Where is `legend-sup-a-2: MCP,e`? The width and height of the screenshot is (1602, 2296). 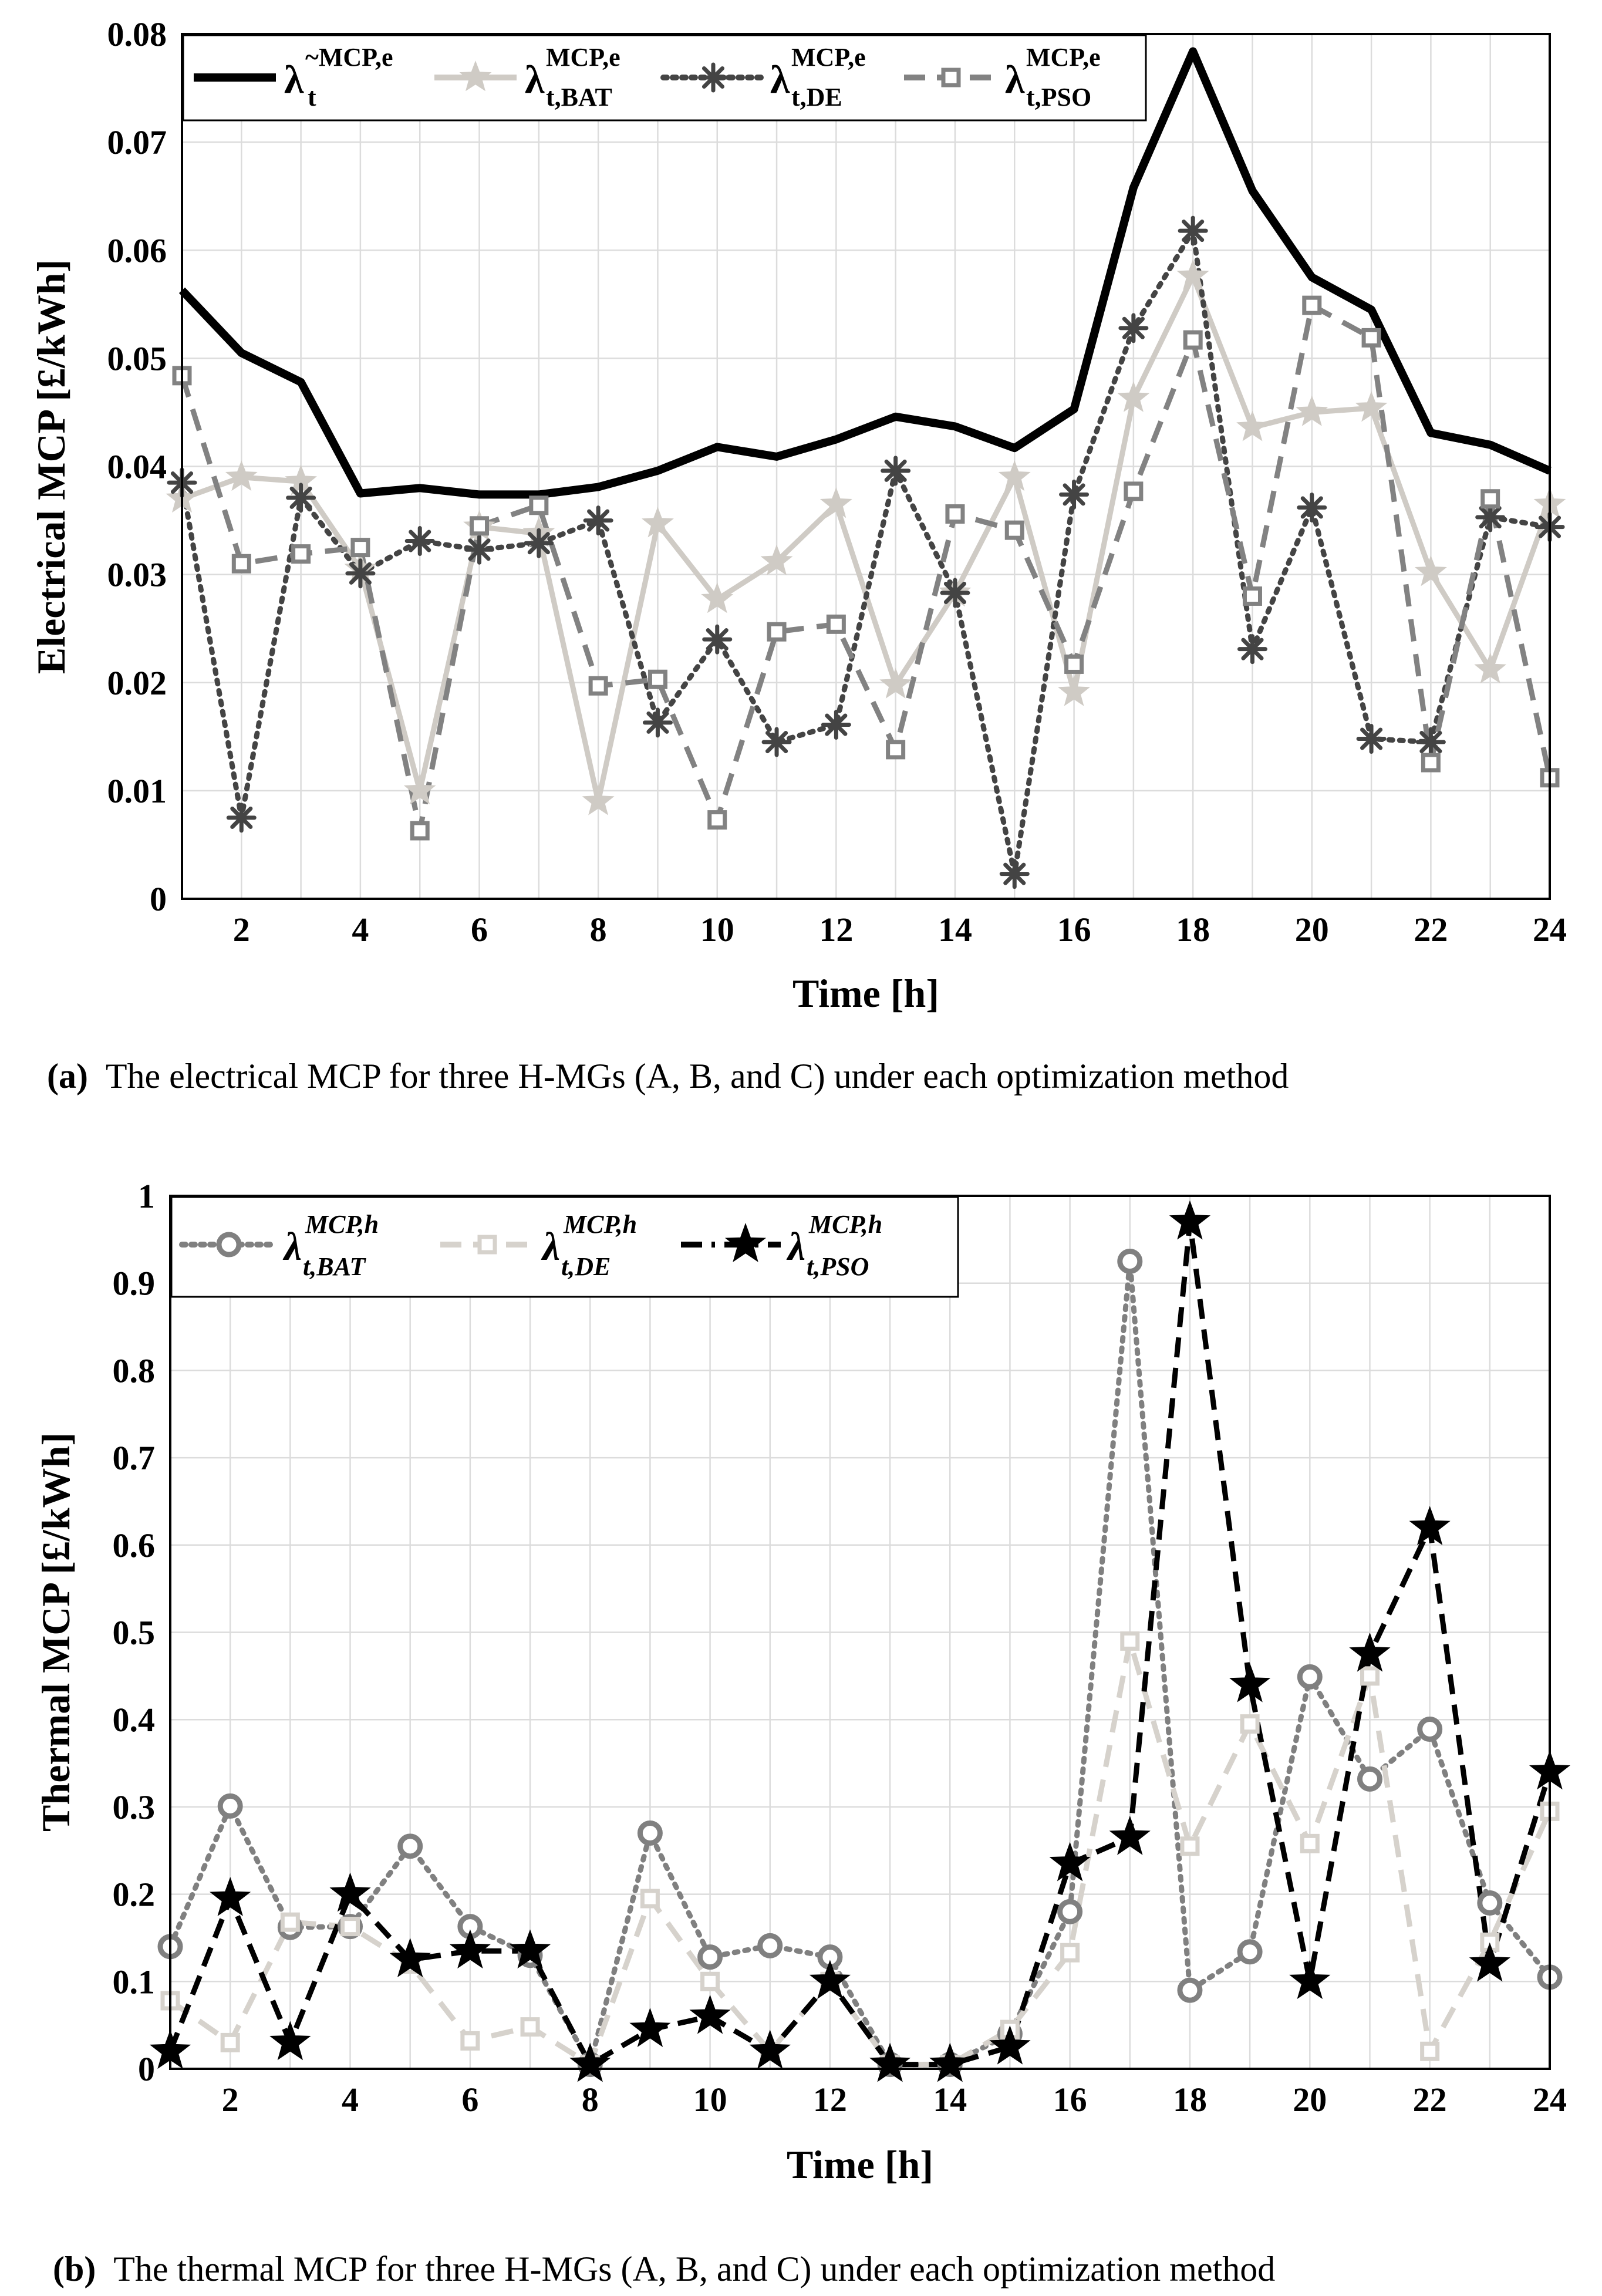
legend-sup-a-2: MCP,e is located at coordinates (828, 57).